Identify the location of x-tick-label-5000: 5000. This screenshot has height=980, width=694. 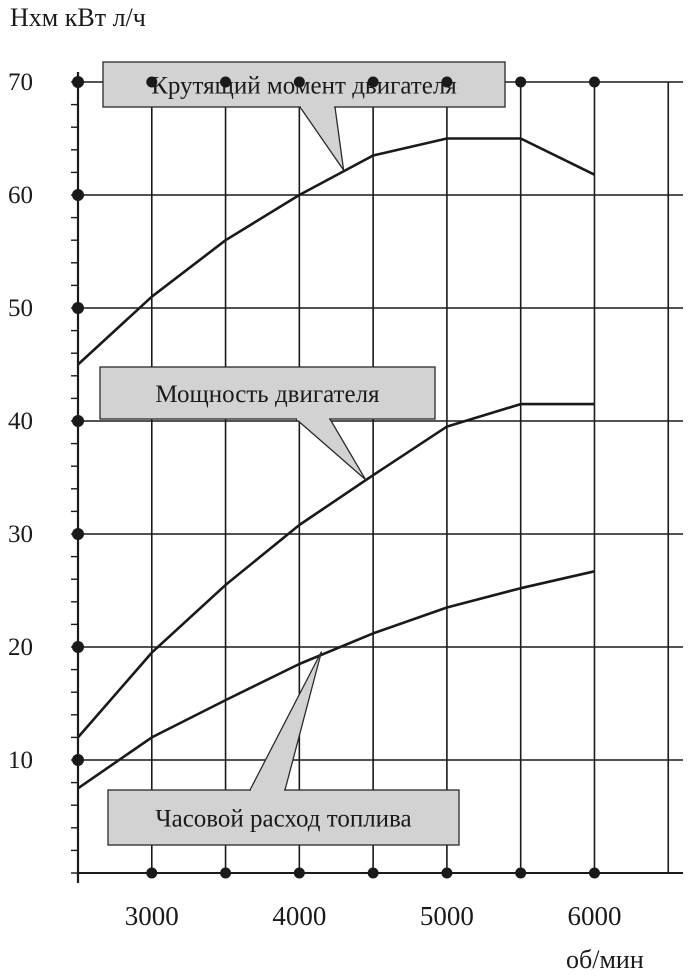
(447, 916).